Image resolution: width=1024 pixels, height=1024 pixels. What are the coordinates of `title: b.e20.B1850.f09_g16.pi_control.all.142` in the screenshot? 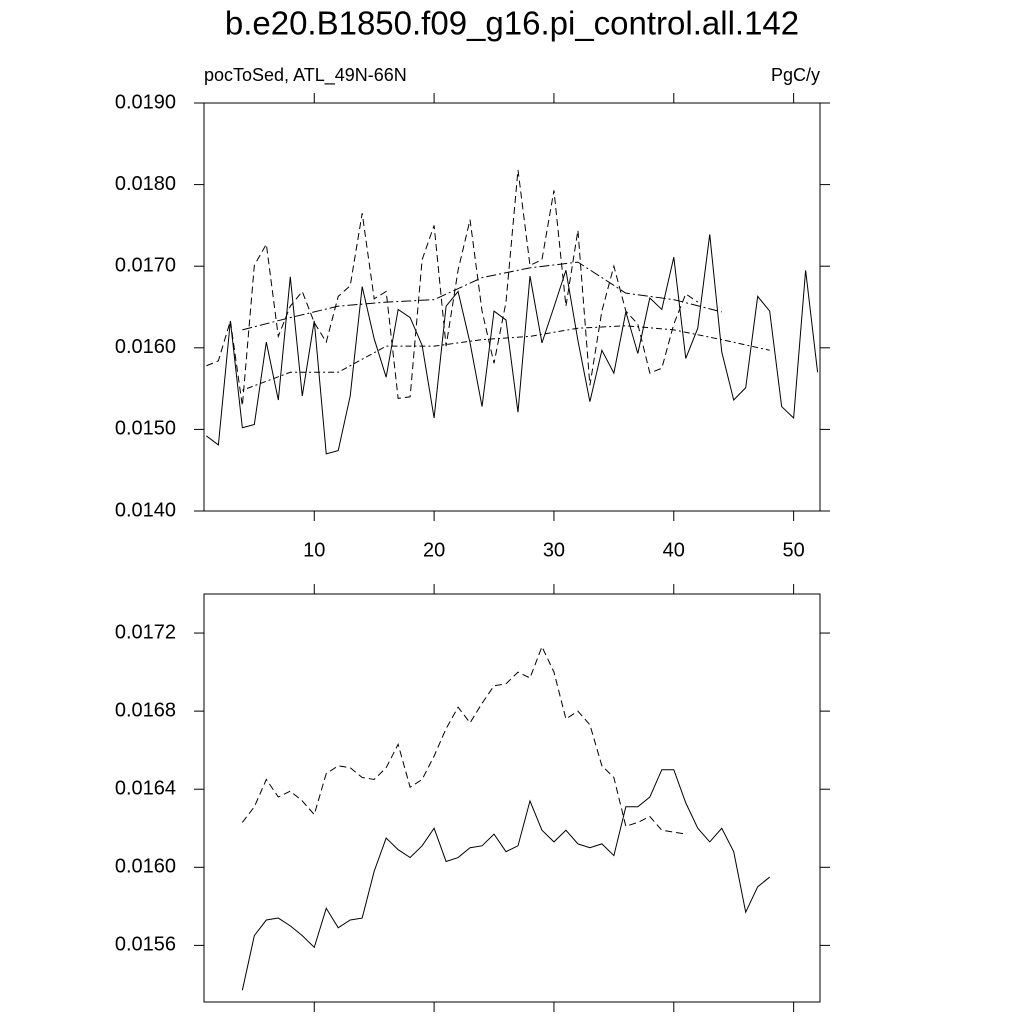 It's located at (512, 23).